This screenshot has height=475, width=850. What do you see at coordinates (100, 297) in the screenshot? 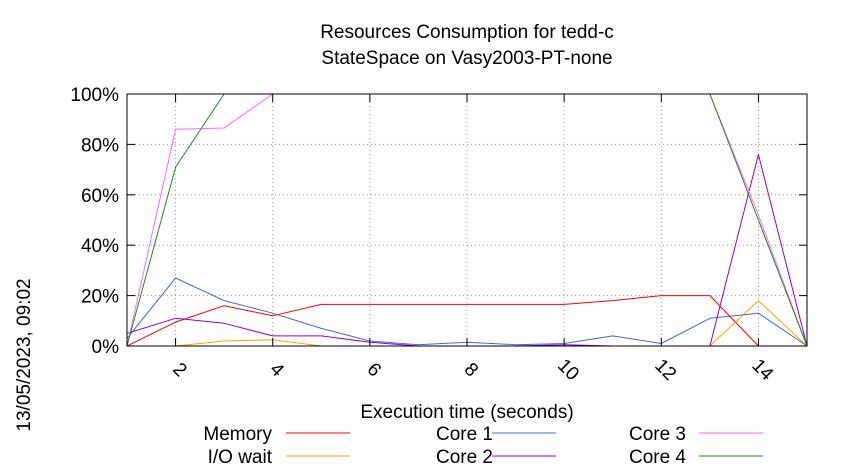
I see `y-tick-label: 20%` at bounding box center [100, 297].